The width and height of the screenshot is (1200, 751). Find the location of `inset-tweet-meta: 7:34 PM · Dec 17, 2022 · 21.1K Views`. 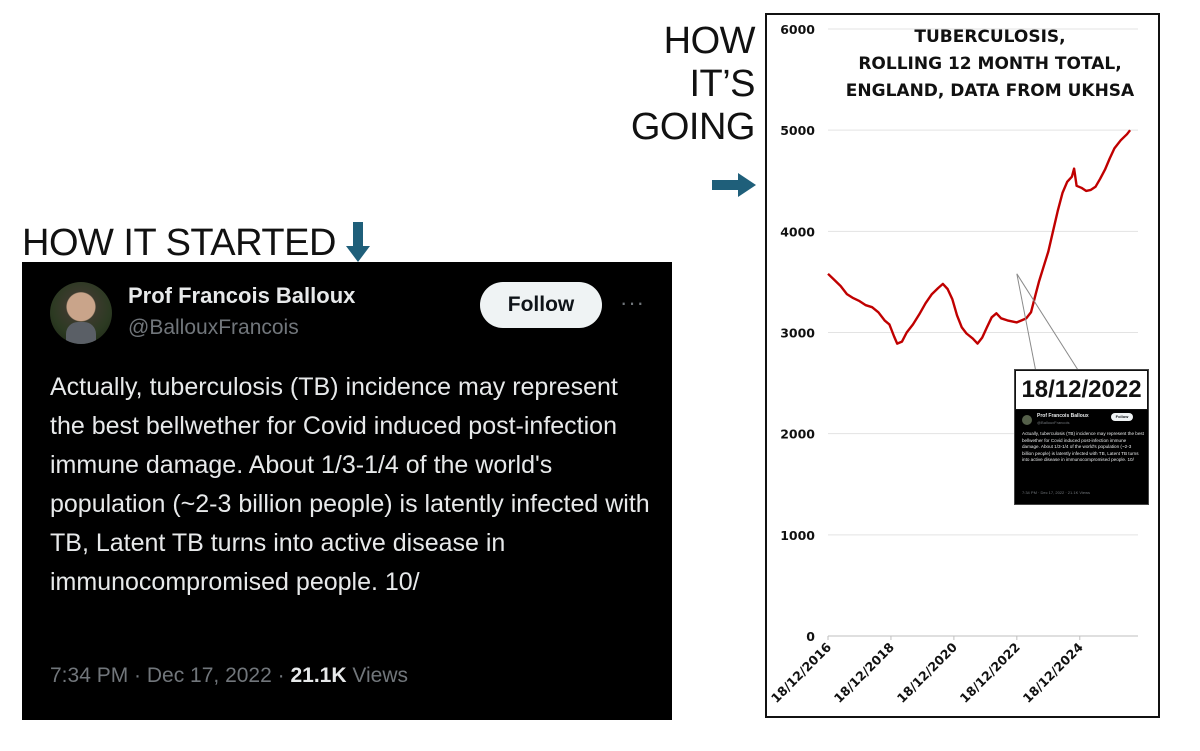

inset-tweet-meta: 7:34 PM · Dec 17, 2022 · 21.1K Views is located at coordinates (1056, 492).